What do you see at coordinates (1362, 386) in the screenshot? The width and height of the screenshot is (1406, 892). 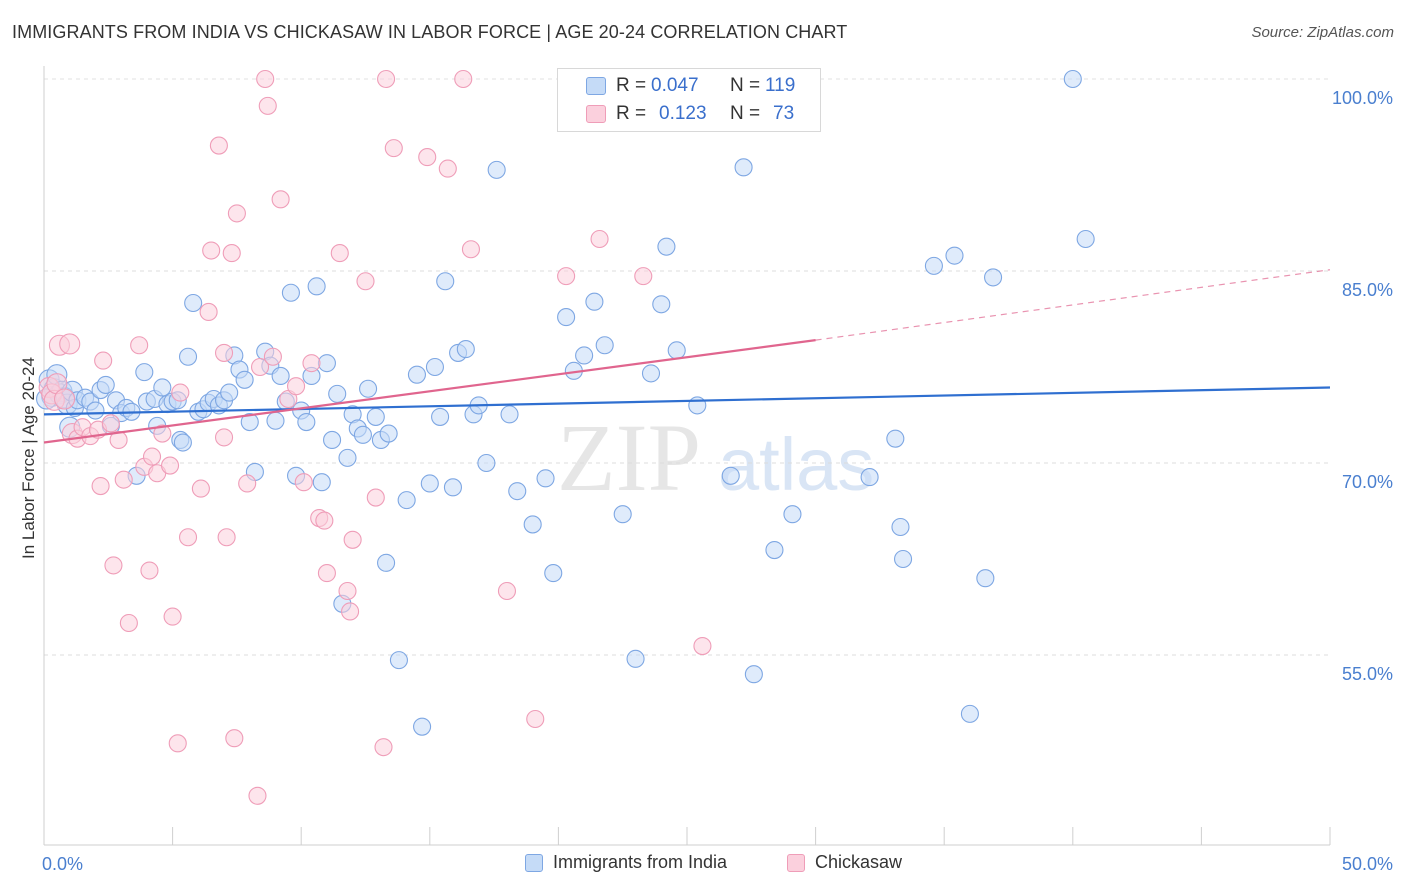 I see `y-tick-labels: 100.0% 85.0% 70.0% 55.0%` at bounding box center [1362, 386].